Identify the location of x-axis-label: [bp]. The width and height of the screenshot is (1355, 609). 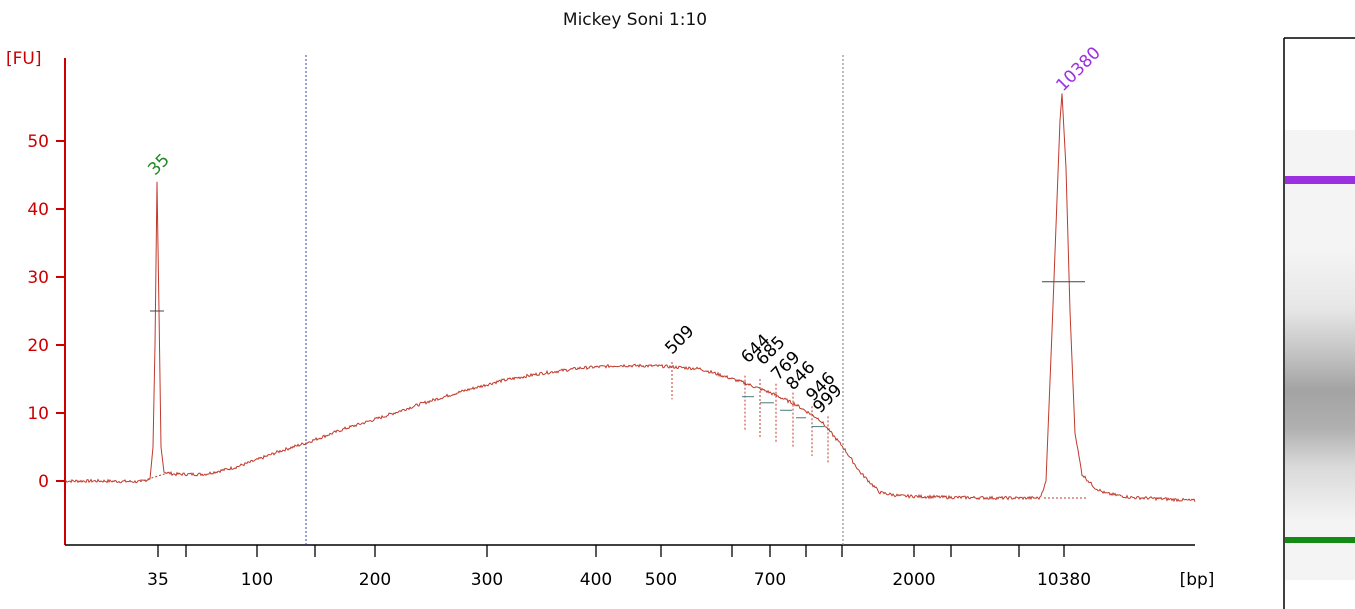
(1197, 580).